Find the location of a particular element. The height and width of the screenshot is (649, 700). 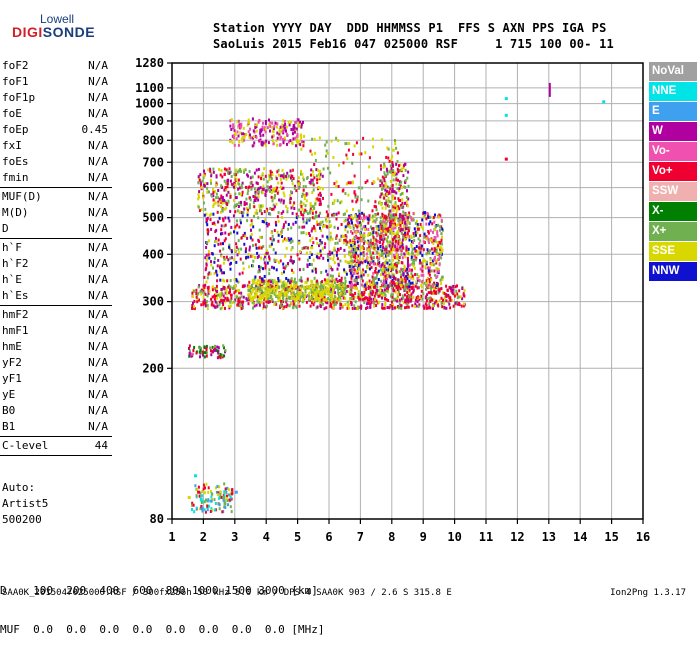

param-row: MUF(D) N/A is located at coordinates (56, 197).